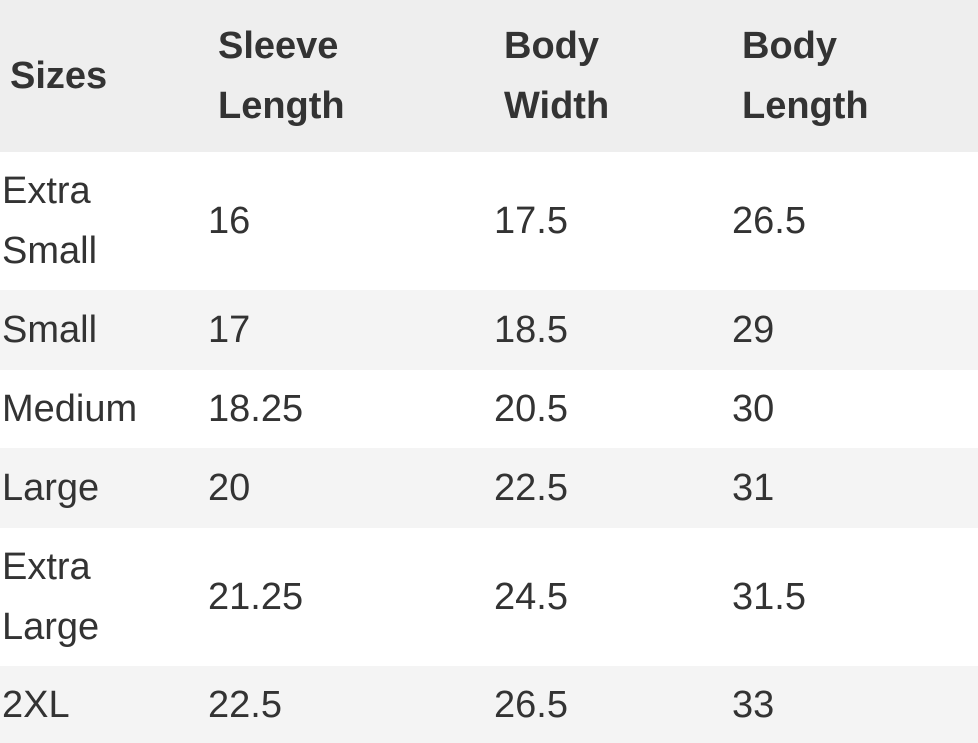  I want to click on value-cell: 20, so click(229, 488).